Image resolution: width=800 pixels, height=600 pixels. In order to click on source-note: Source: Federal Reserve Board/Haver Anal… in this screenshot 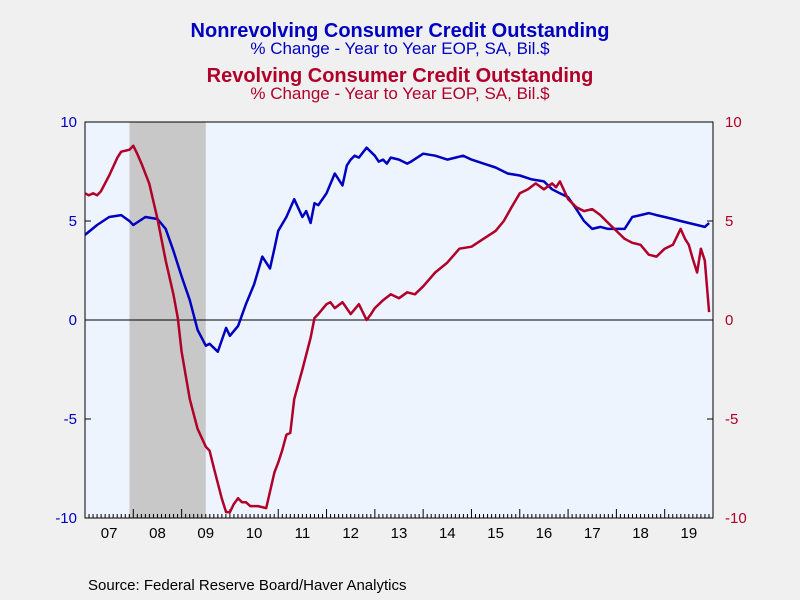, I will do `click(247, 585)`.